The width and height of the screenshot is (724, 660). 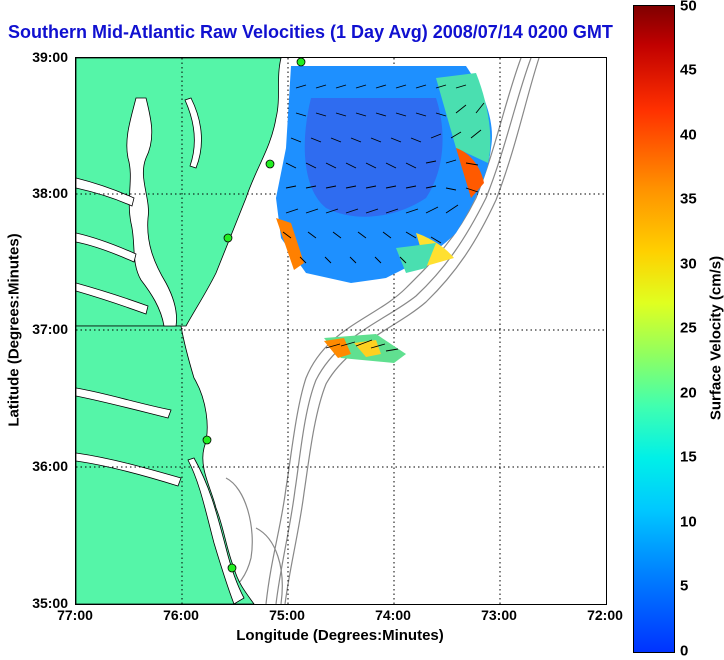 What do you see at coordinates (688, 135) in the screenshot?
I see `colorbar-tick: 40` at bounding box center [688, 135].